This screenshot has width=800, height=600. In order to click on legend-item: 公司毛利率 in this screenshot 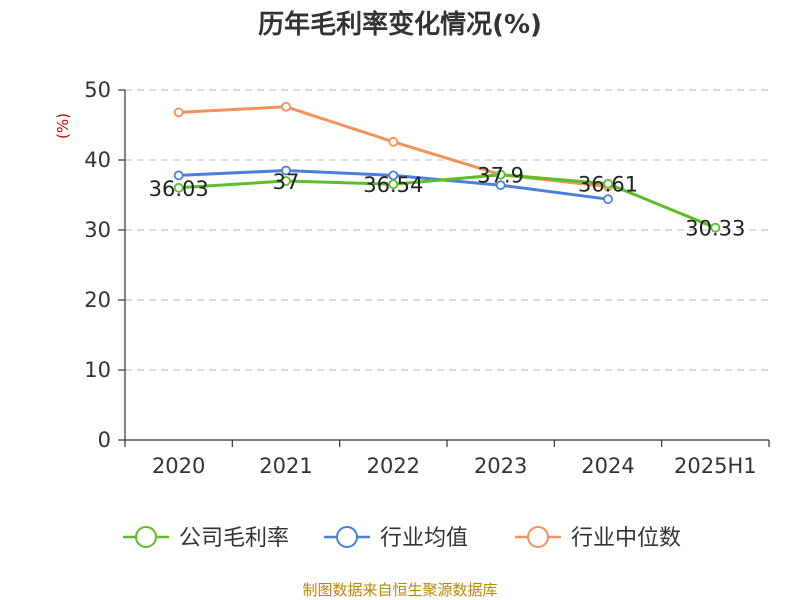, I will do `click(206, 538)`.